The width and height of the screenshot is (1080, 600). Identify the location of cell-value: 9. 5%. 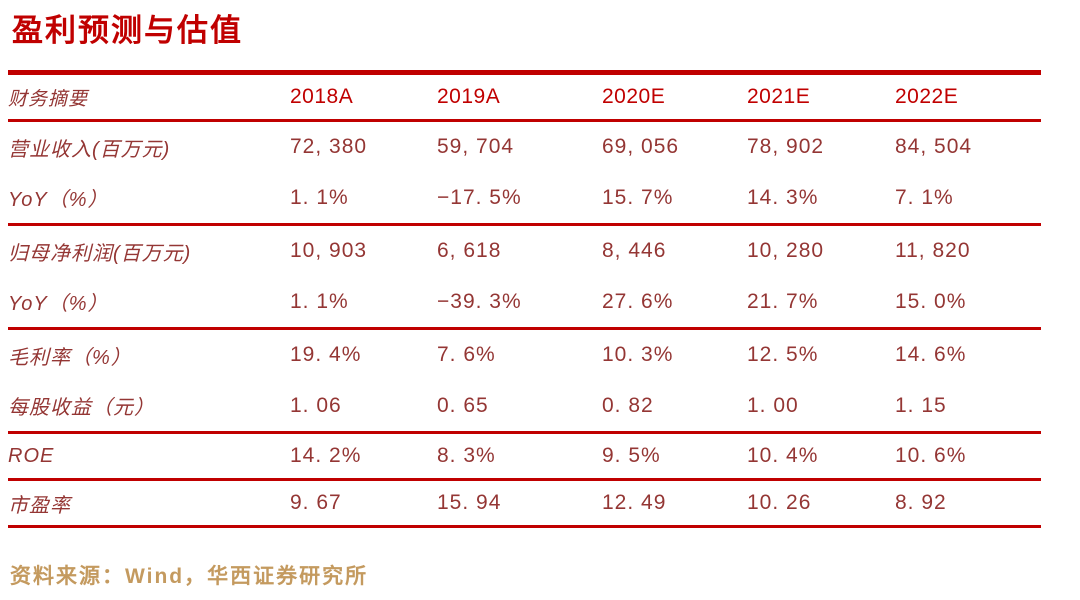
(631, 455).